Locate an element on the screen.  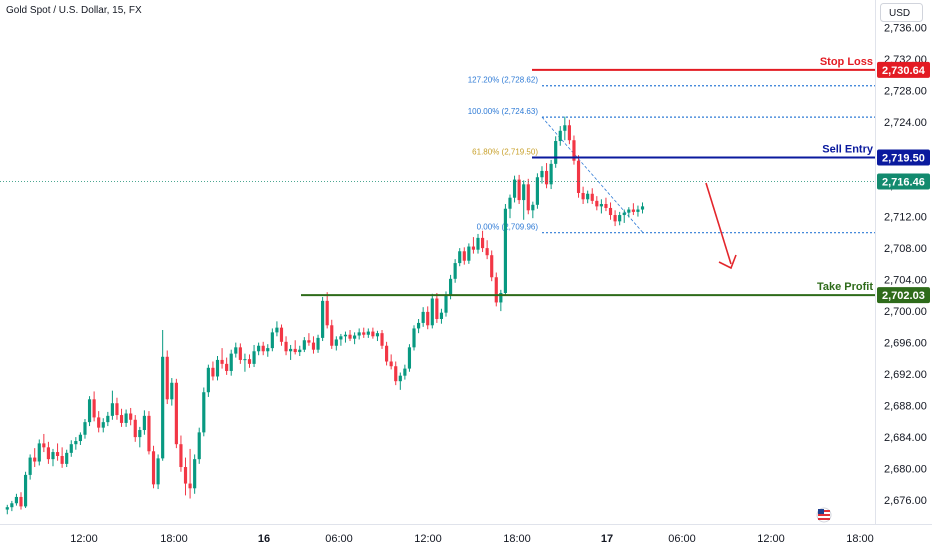
current-price: 2,716.46 is located at coordinates (903, 182).